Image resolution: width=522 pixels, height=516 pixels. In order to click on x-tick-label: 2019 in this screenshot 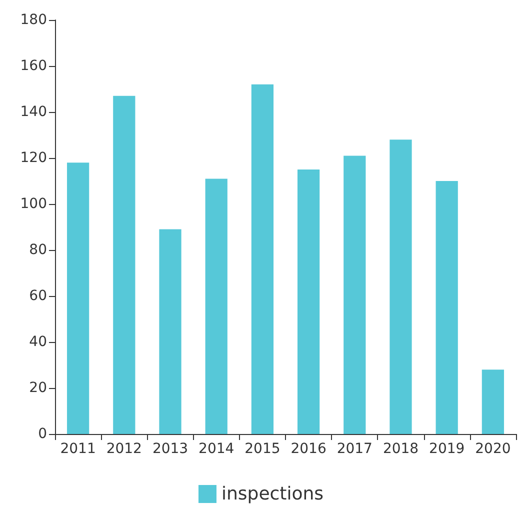, I will do `click(447, 449)`.